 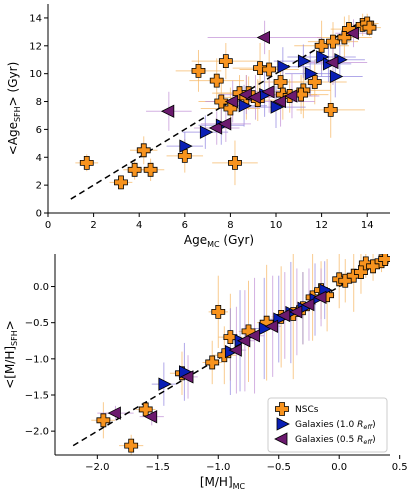 I want to click on legend-label: NSCs, so click(x=307, y=410).